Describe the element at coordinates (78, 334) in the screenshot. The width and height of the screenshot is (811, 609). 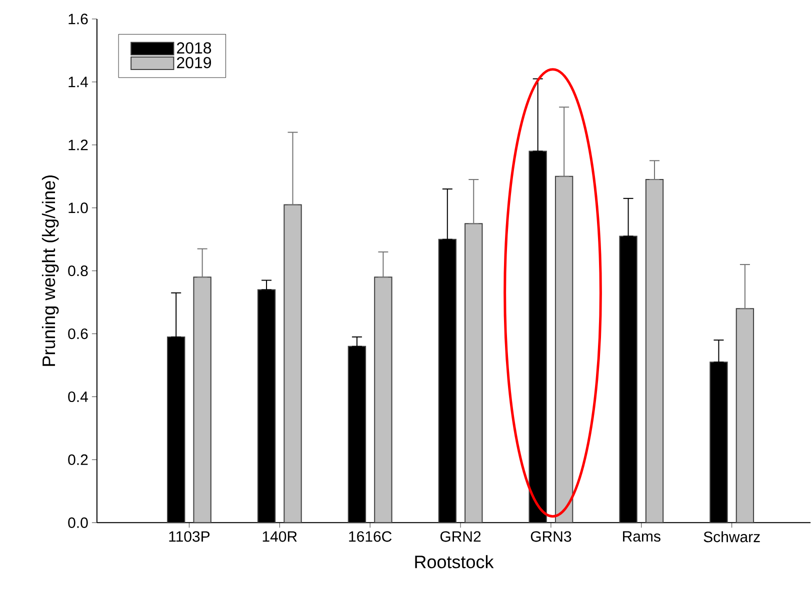
I see `y-tick-label: 0.6` at that location.